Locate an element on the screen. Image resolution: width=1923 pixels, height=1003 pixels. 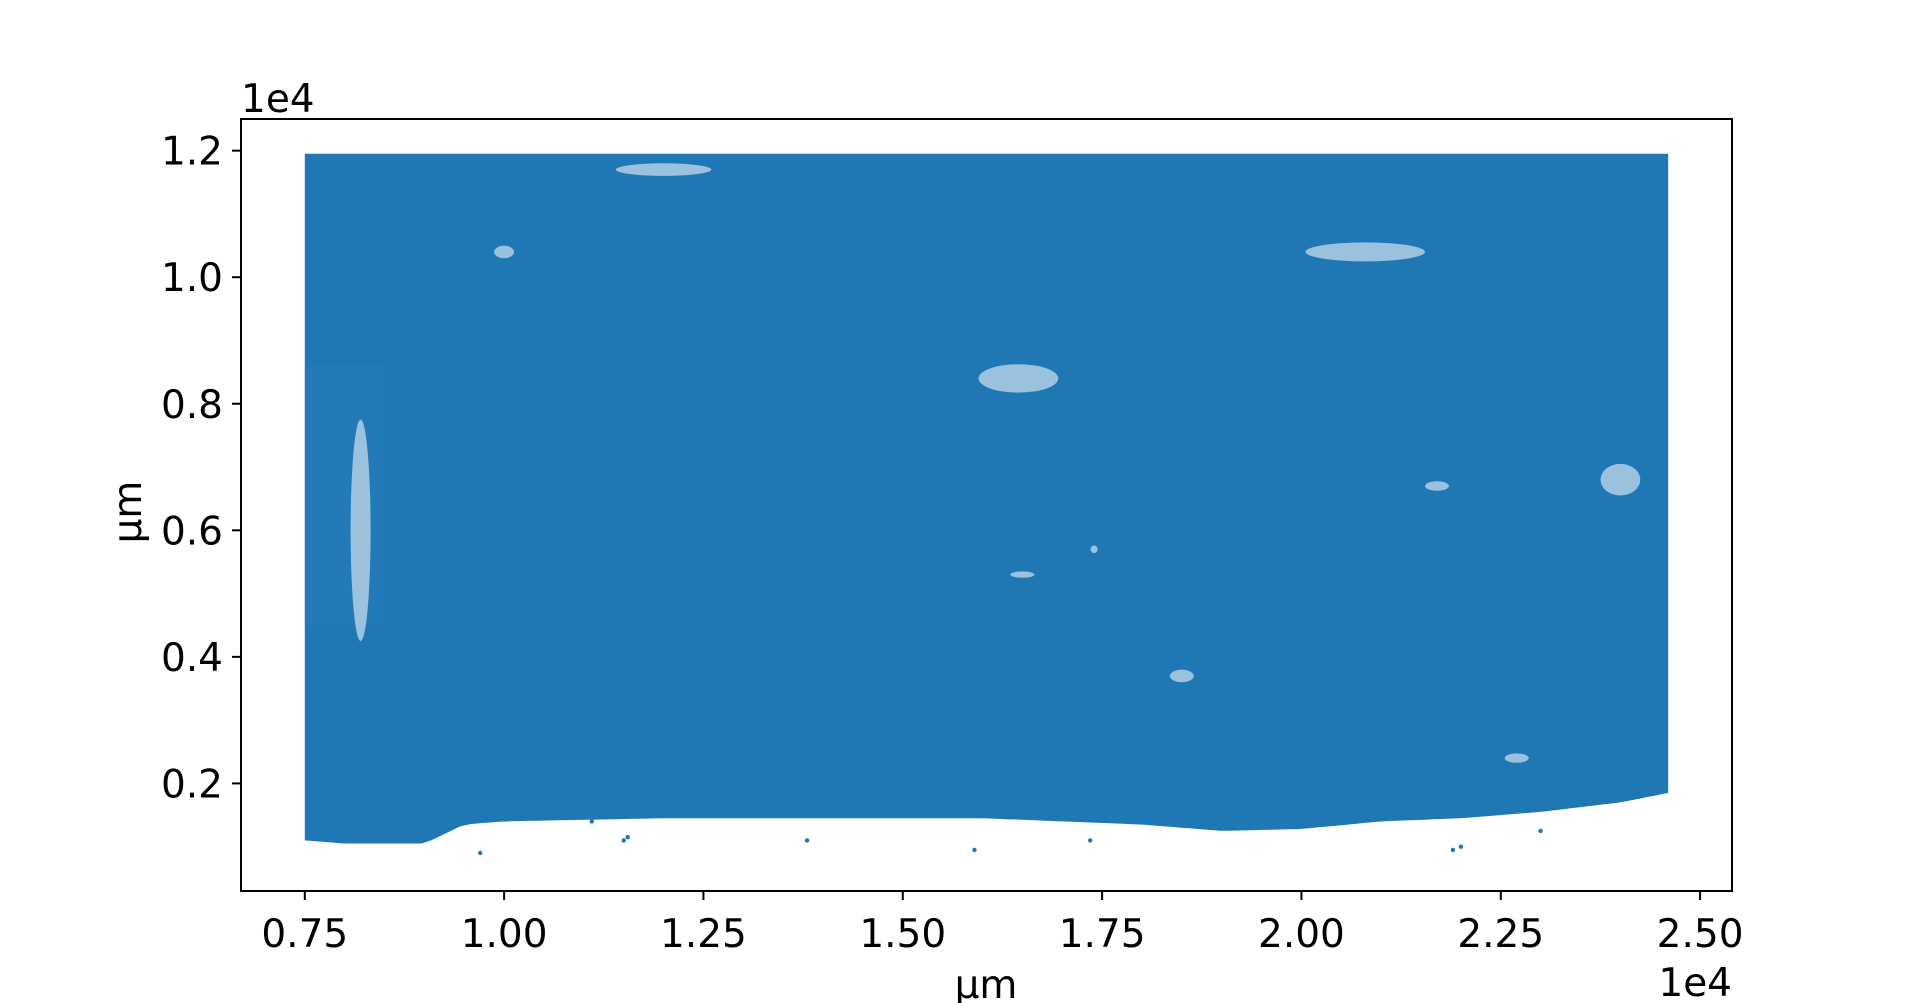
y-axis-label: µm is located at coordinates (128, 512).